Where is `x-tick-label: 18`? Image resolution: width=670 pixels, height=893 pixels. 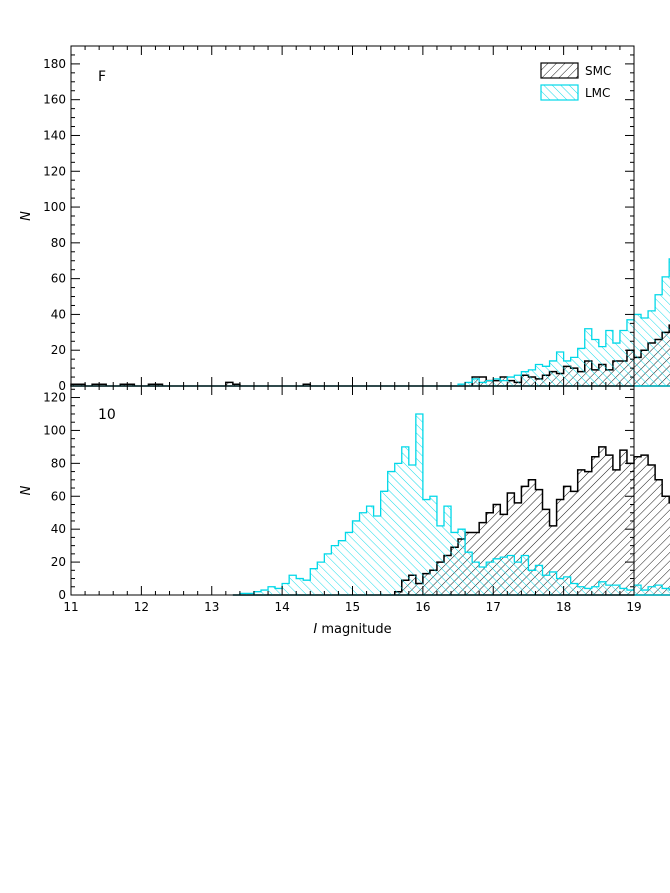 x-tick-label: 18 is located at coordinates (563, 607).